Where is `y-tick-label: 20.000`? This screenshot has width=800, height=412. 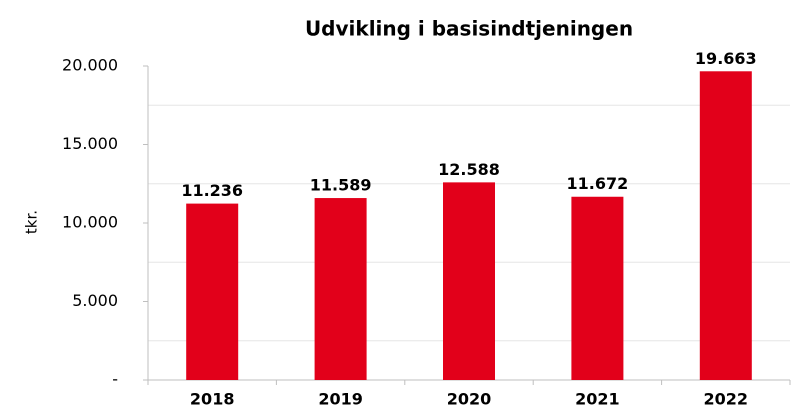
y-tick-label: 20.000 is located at coordinates (90, 65).